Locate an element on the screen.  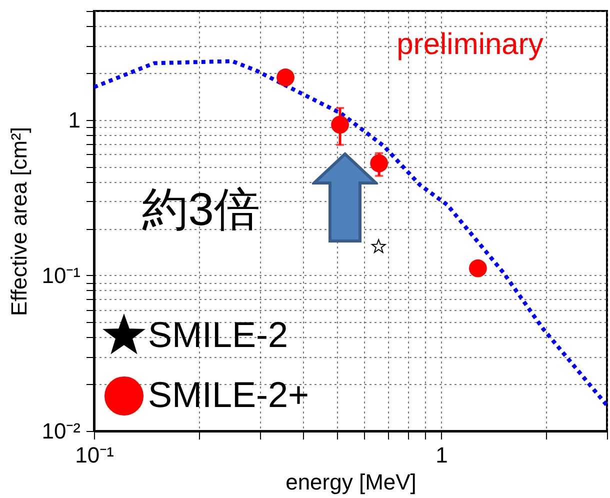
legend-label: SMILE-2+ is located at coordinates (229, 394).